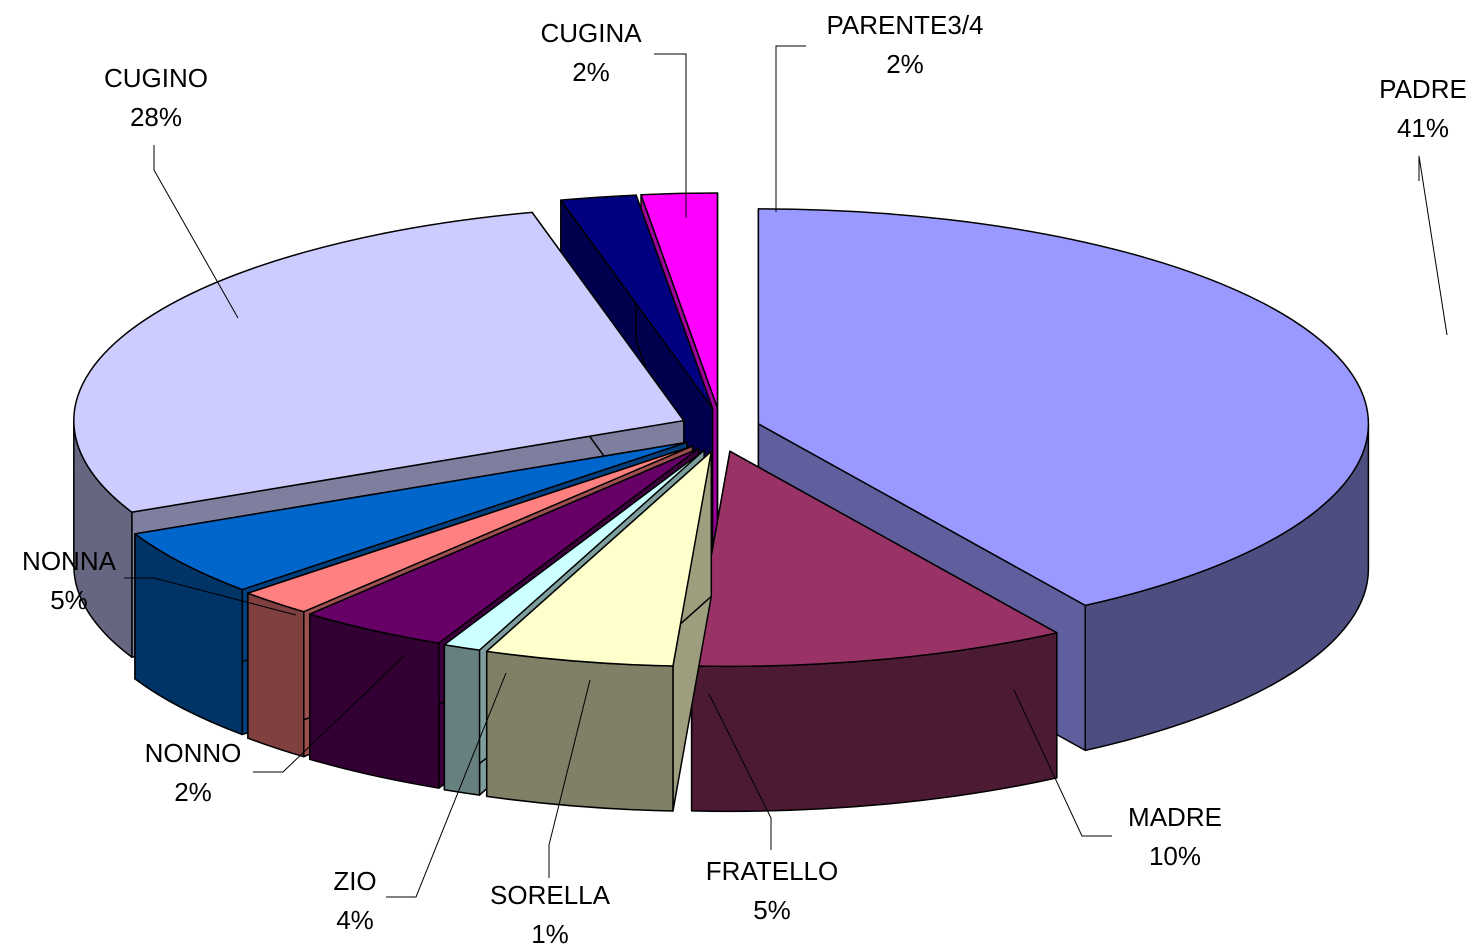  I want to click on leader-line-nonna, so click(210, 596).